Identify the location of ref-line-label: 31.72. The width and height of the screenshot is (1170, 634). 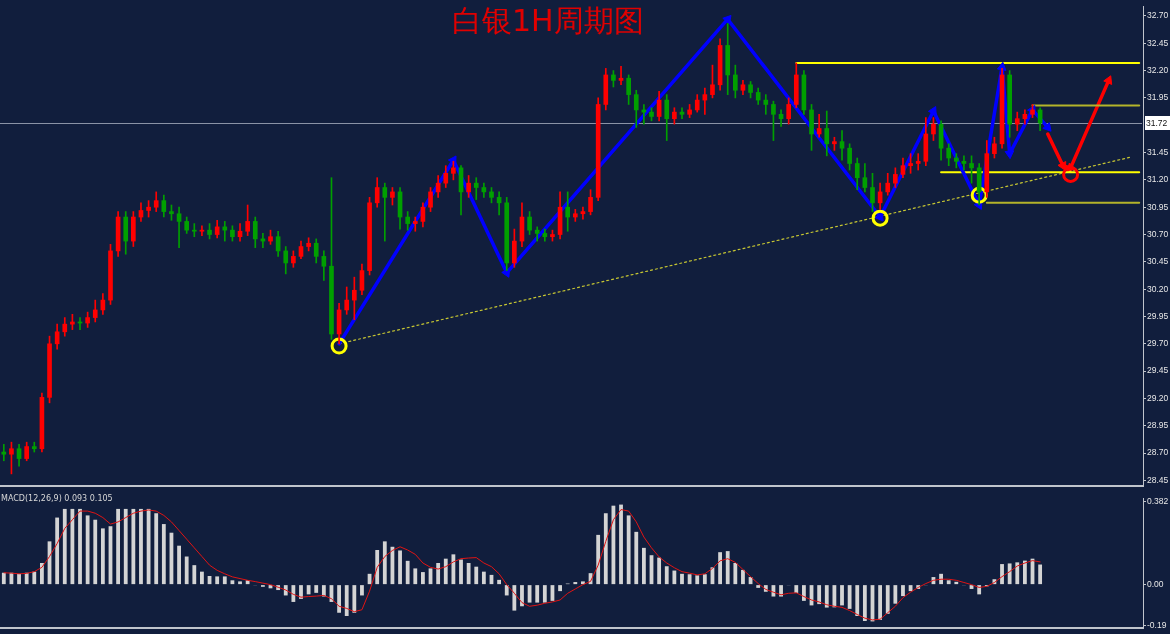
(1157, 122).